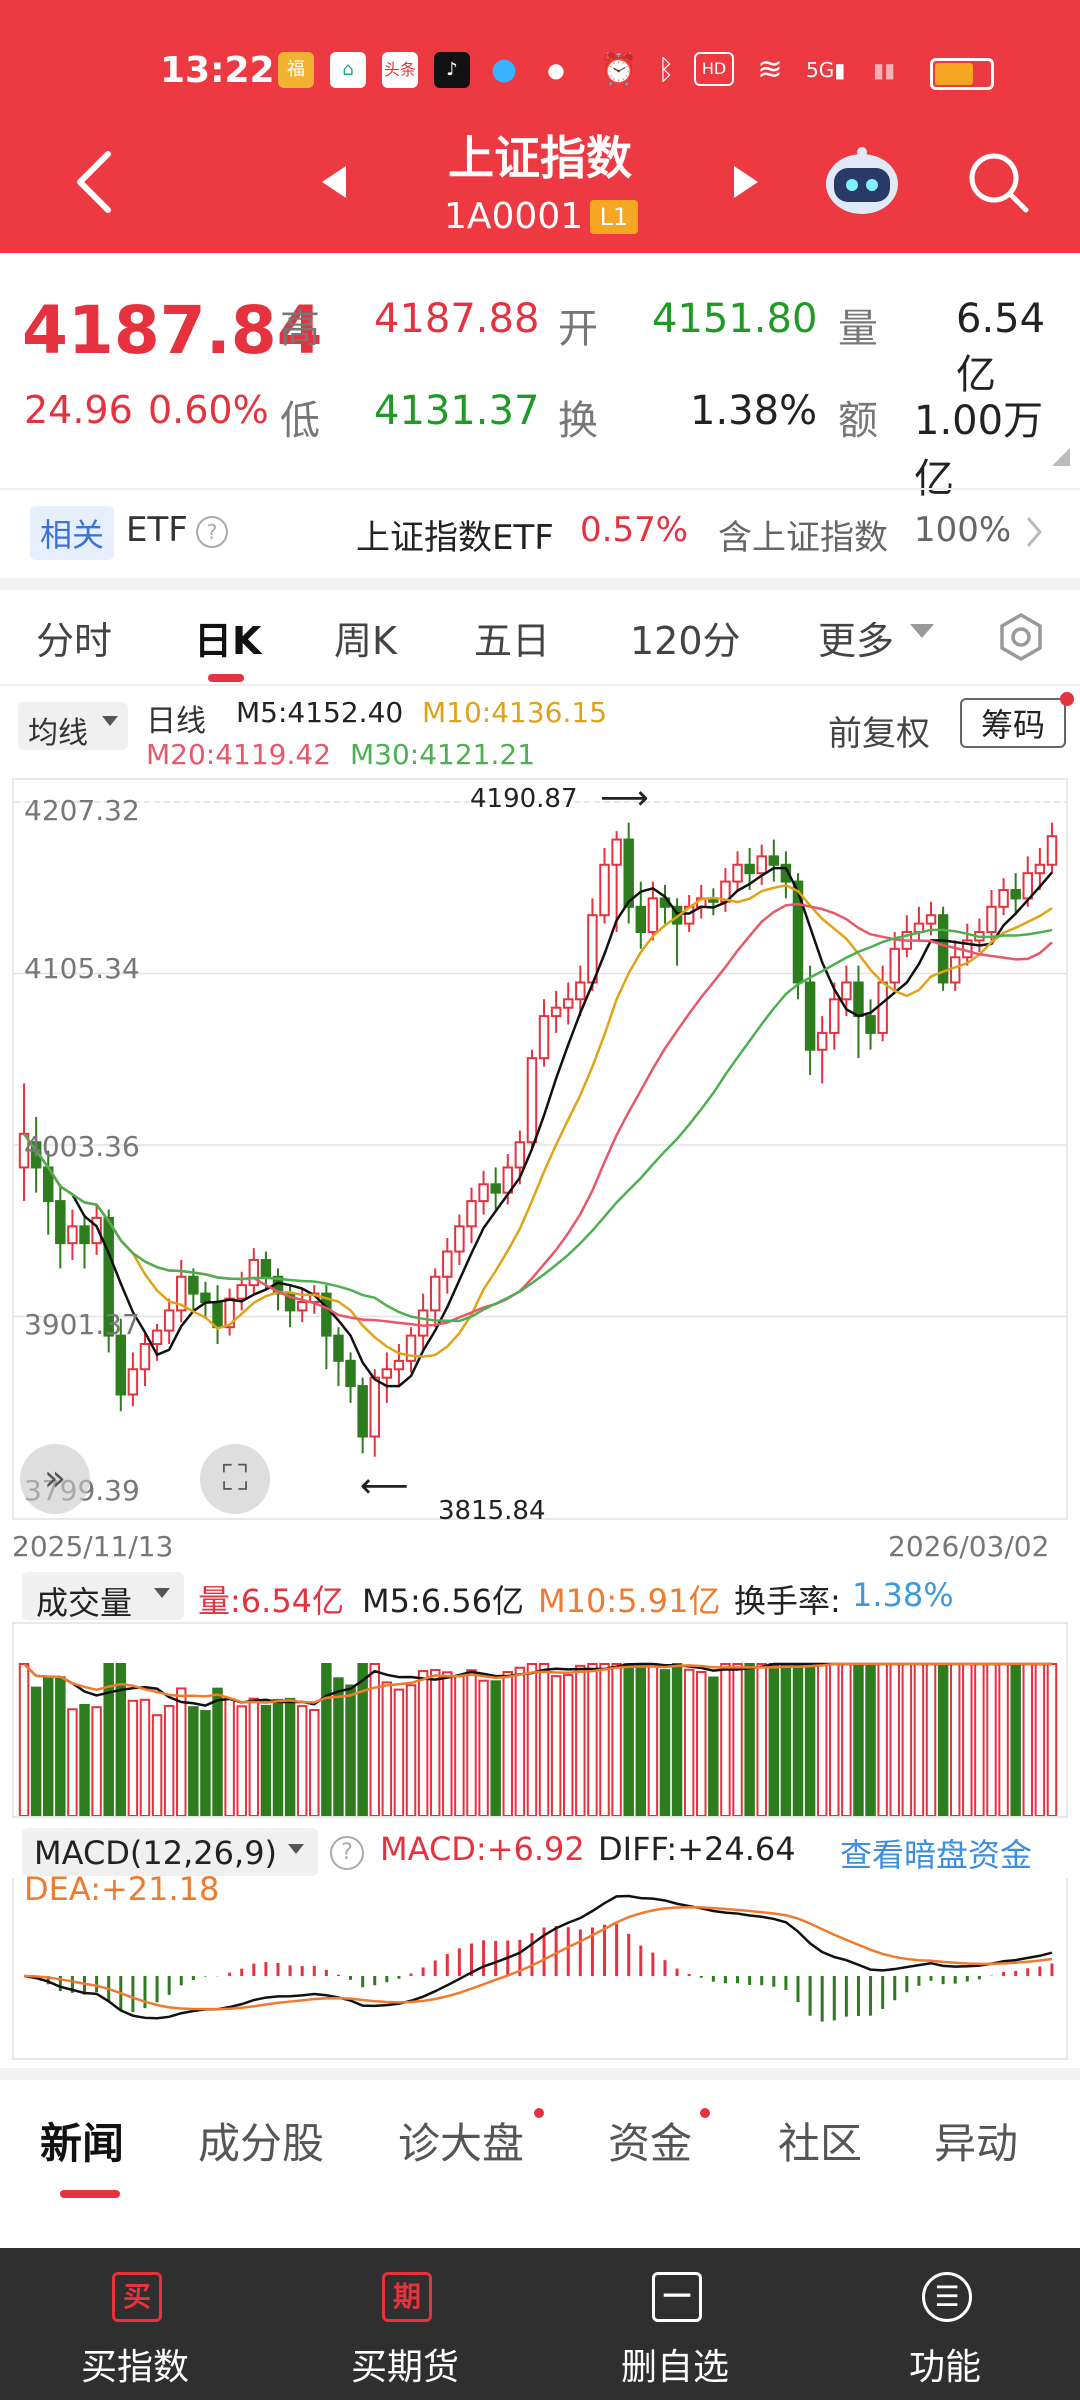 This screenshot has width=1080, height=2400. I want to click on back-icon, so click(94, 182).